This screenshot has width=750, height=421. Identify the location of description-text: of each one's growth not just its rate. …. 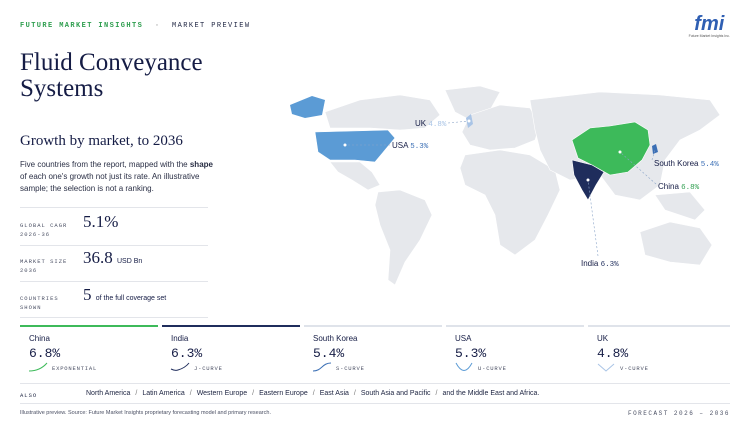
(110, 182).